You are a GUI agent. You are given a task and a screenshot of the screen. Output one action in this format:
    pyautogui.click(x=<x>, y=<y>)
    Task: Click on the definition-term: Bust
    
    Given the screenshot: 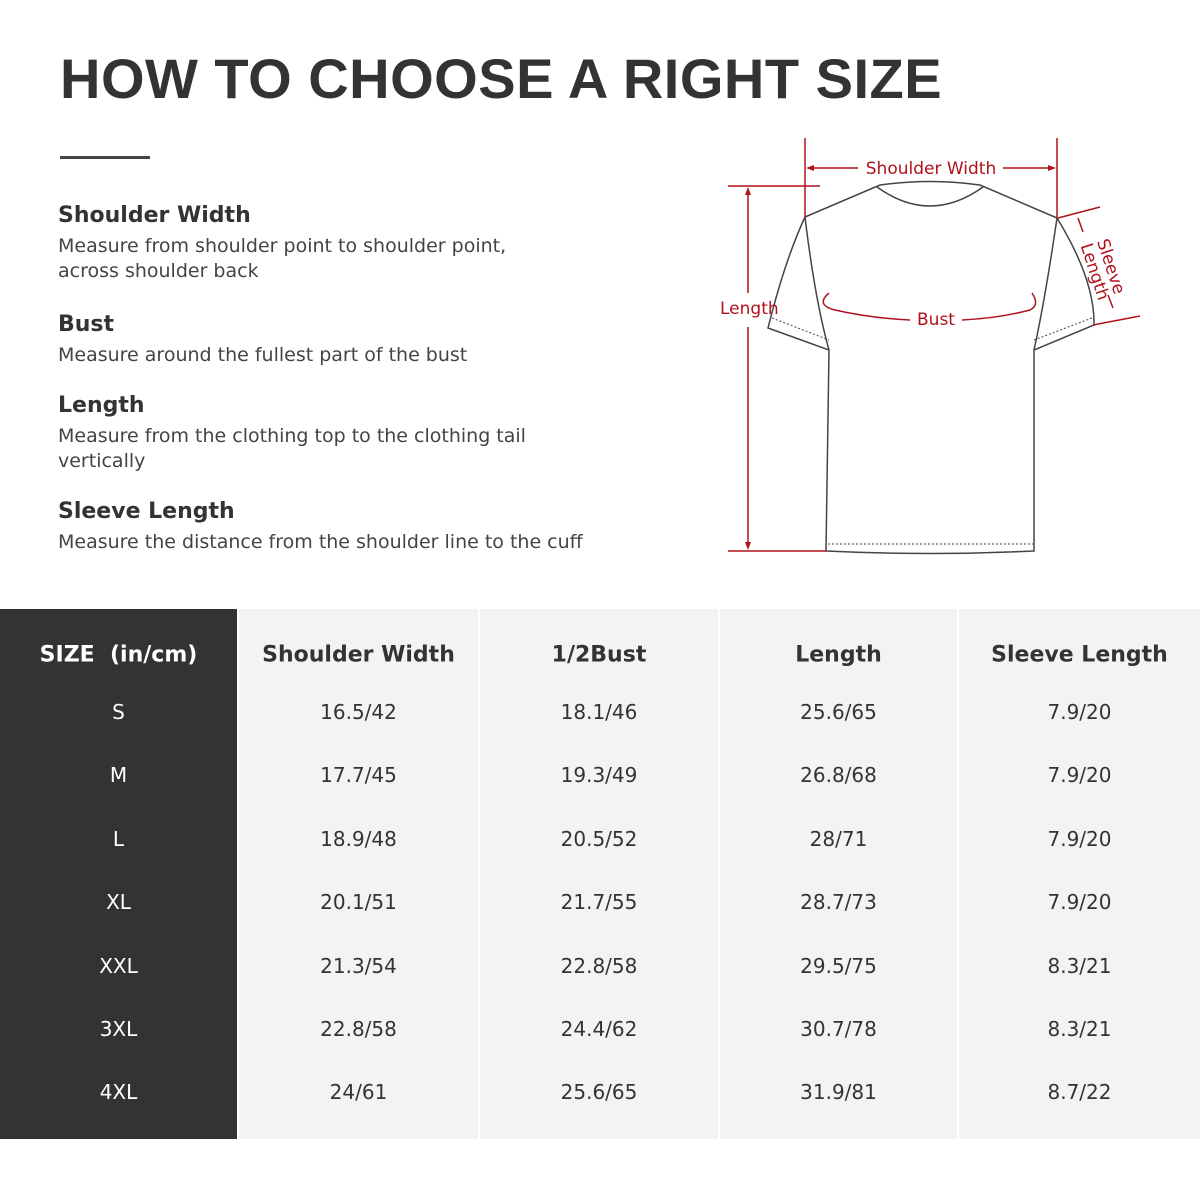 What is the action you would take?
    pyautogui.click(x=86, y=324)
    